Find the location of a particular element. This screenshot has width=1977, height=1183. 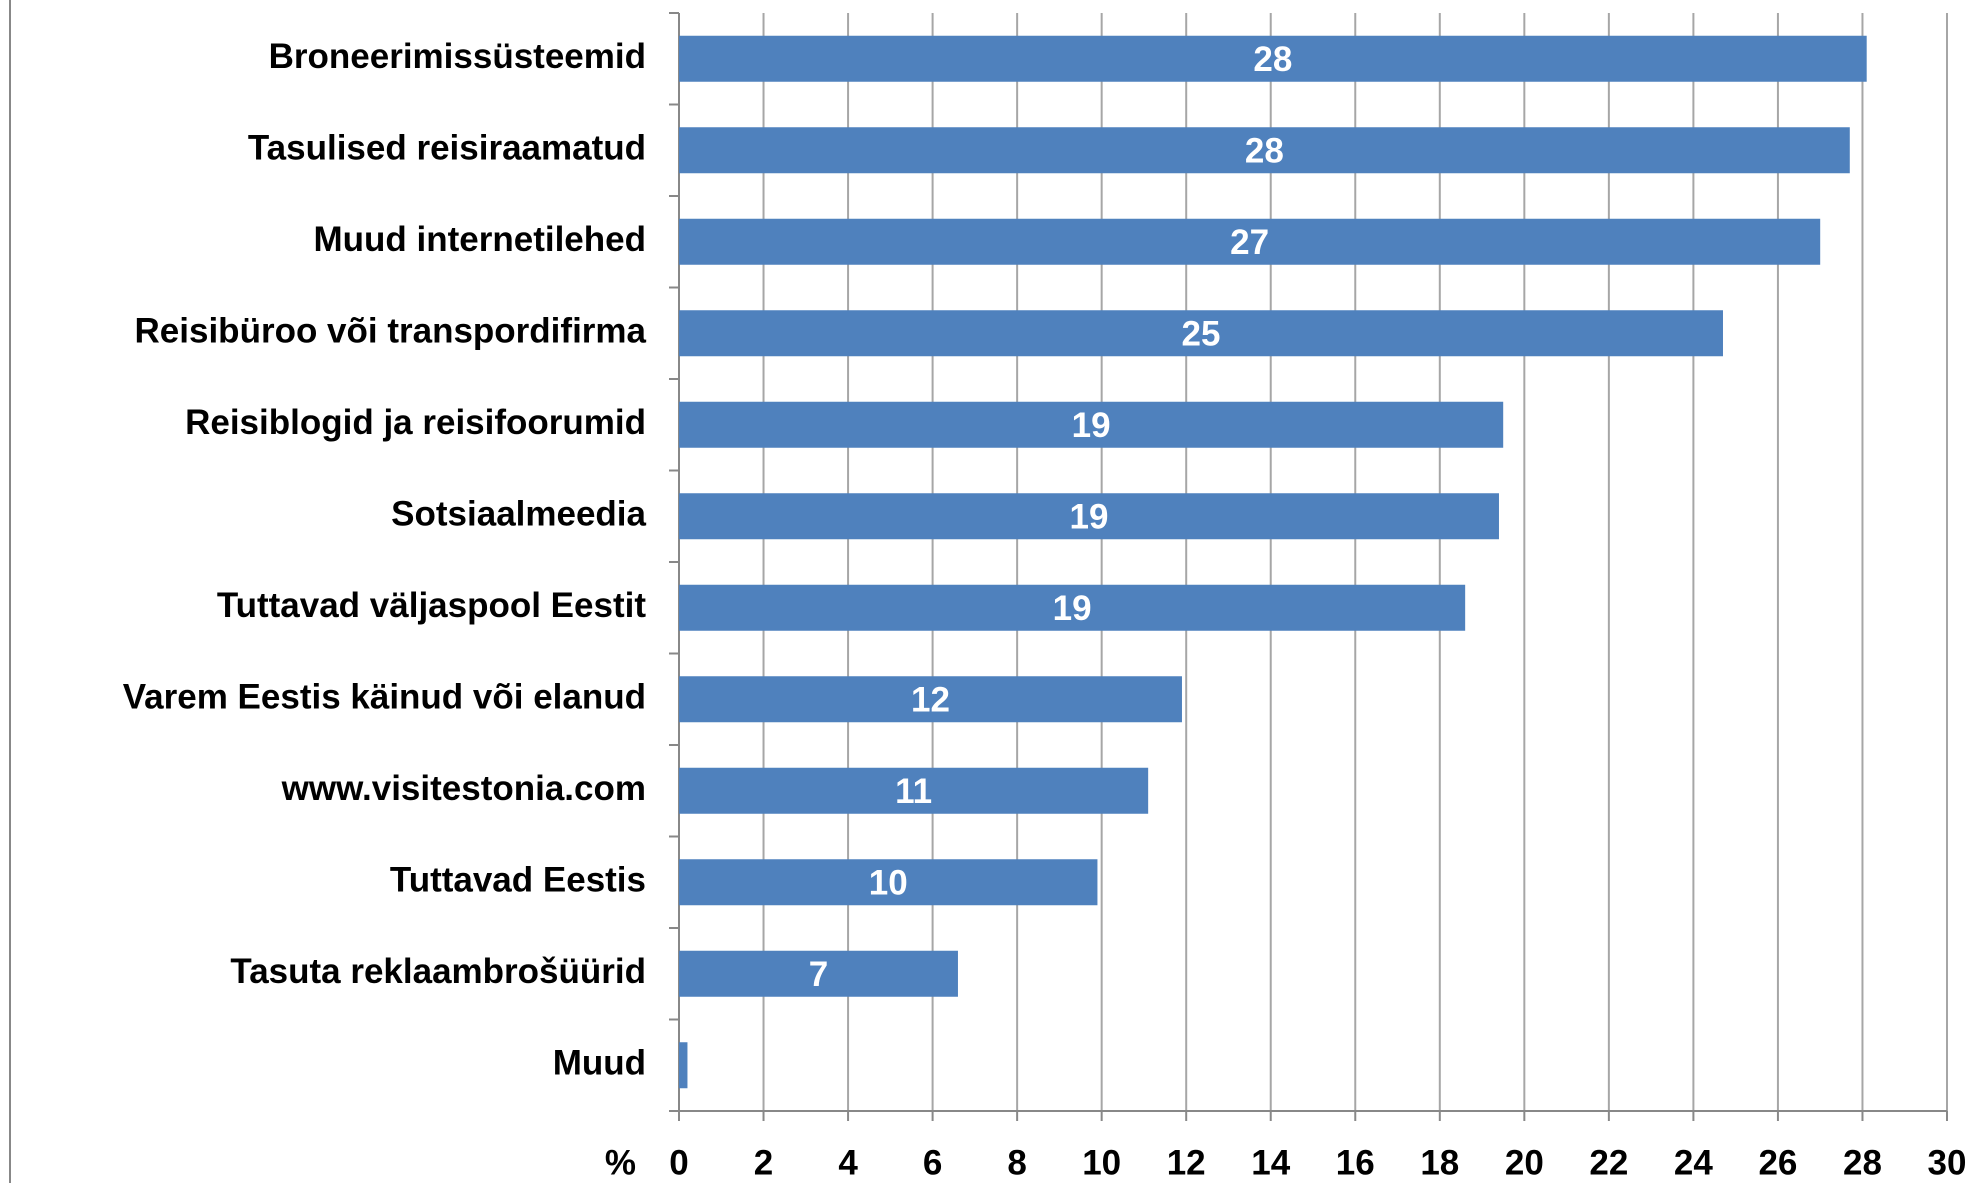

value-label: 11 is located at coordinates (913, 791).